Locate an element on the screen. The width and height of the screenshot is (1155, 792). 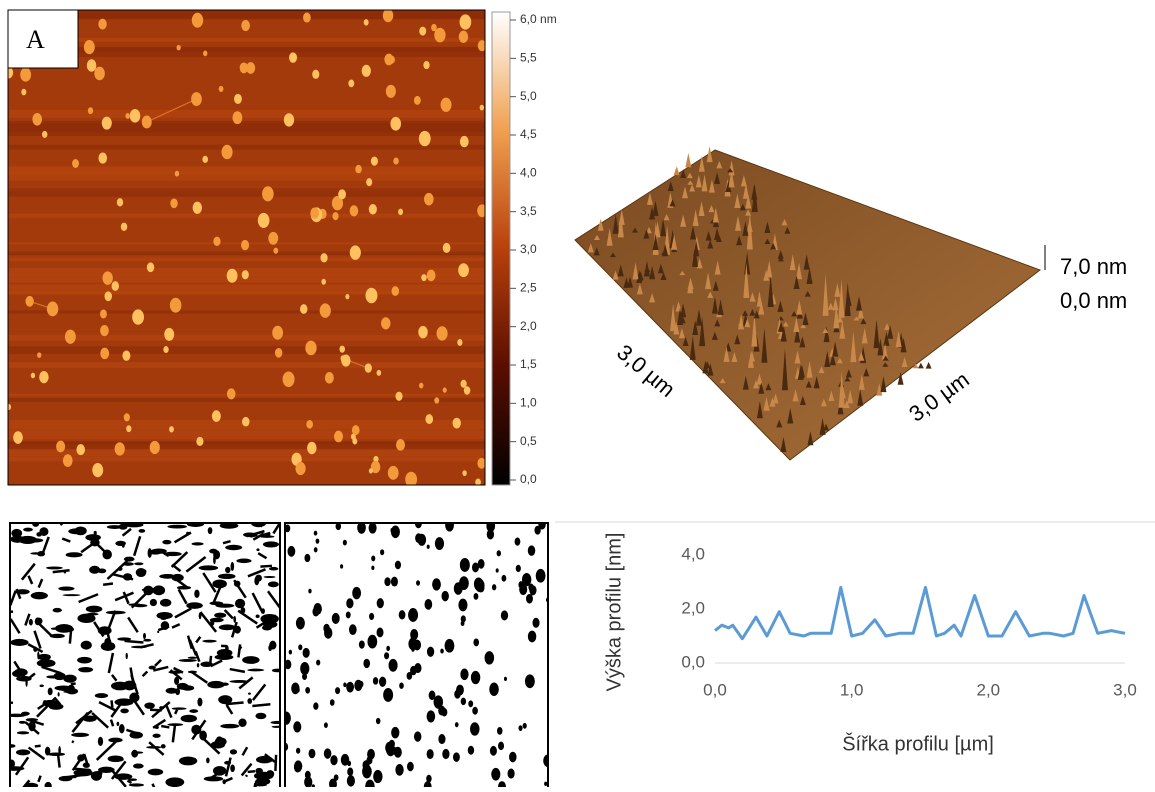
binary-dots is located at coordinates (416, 653).